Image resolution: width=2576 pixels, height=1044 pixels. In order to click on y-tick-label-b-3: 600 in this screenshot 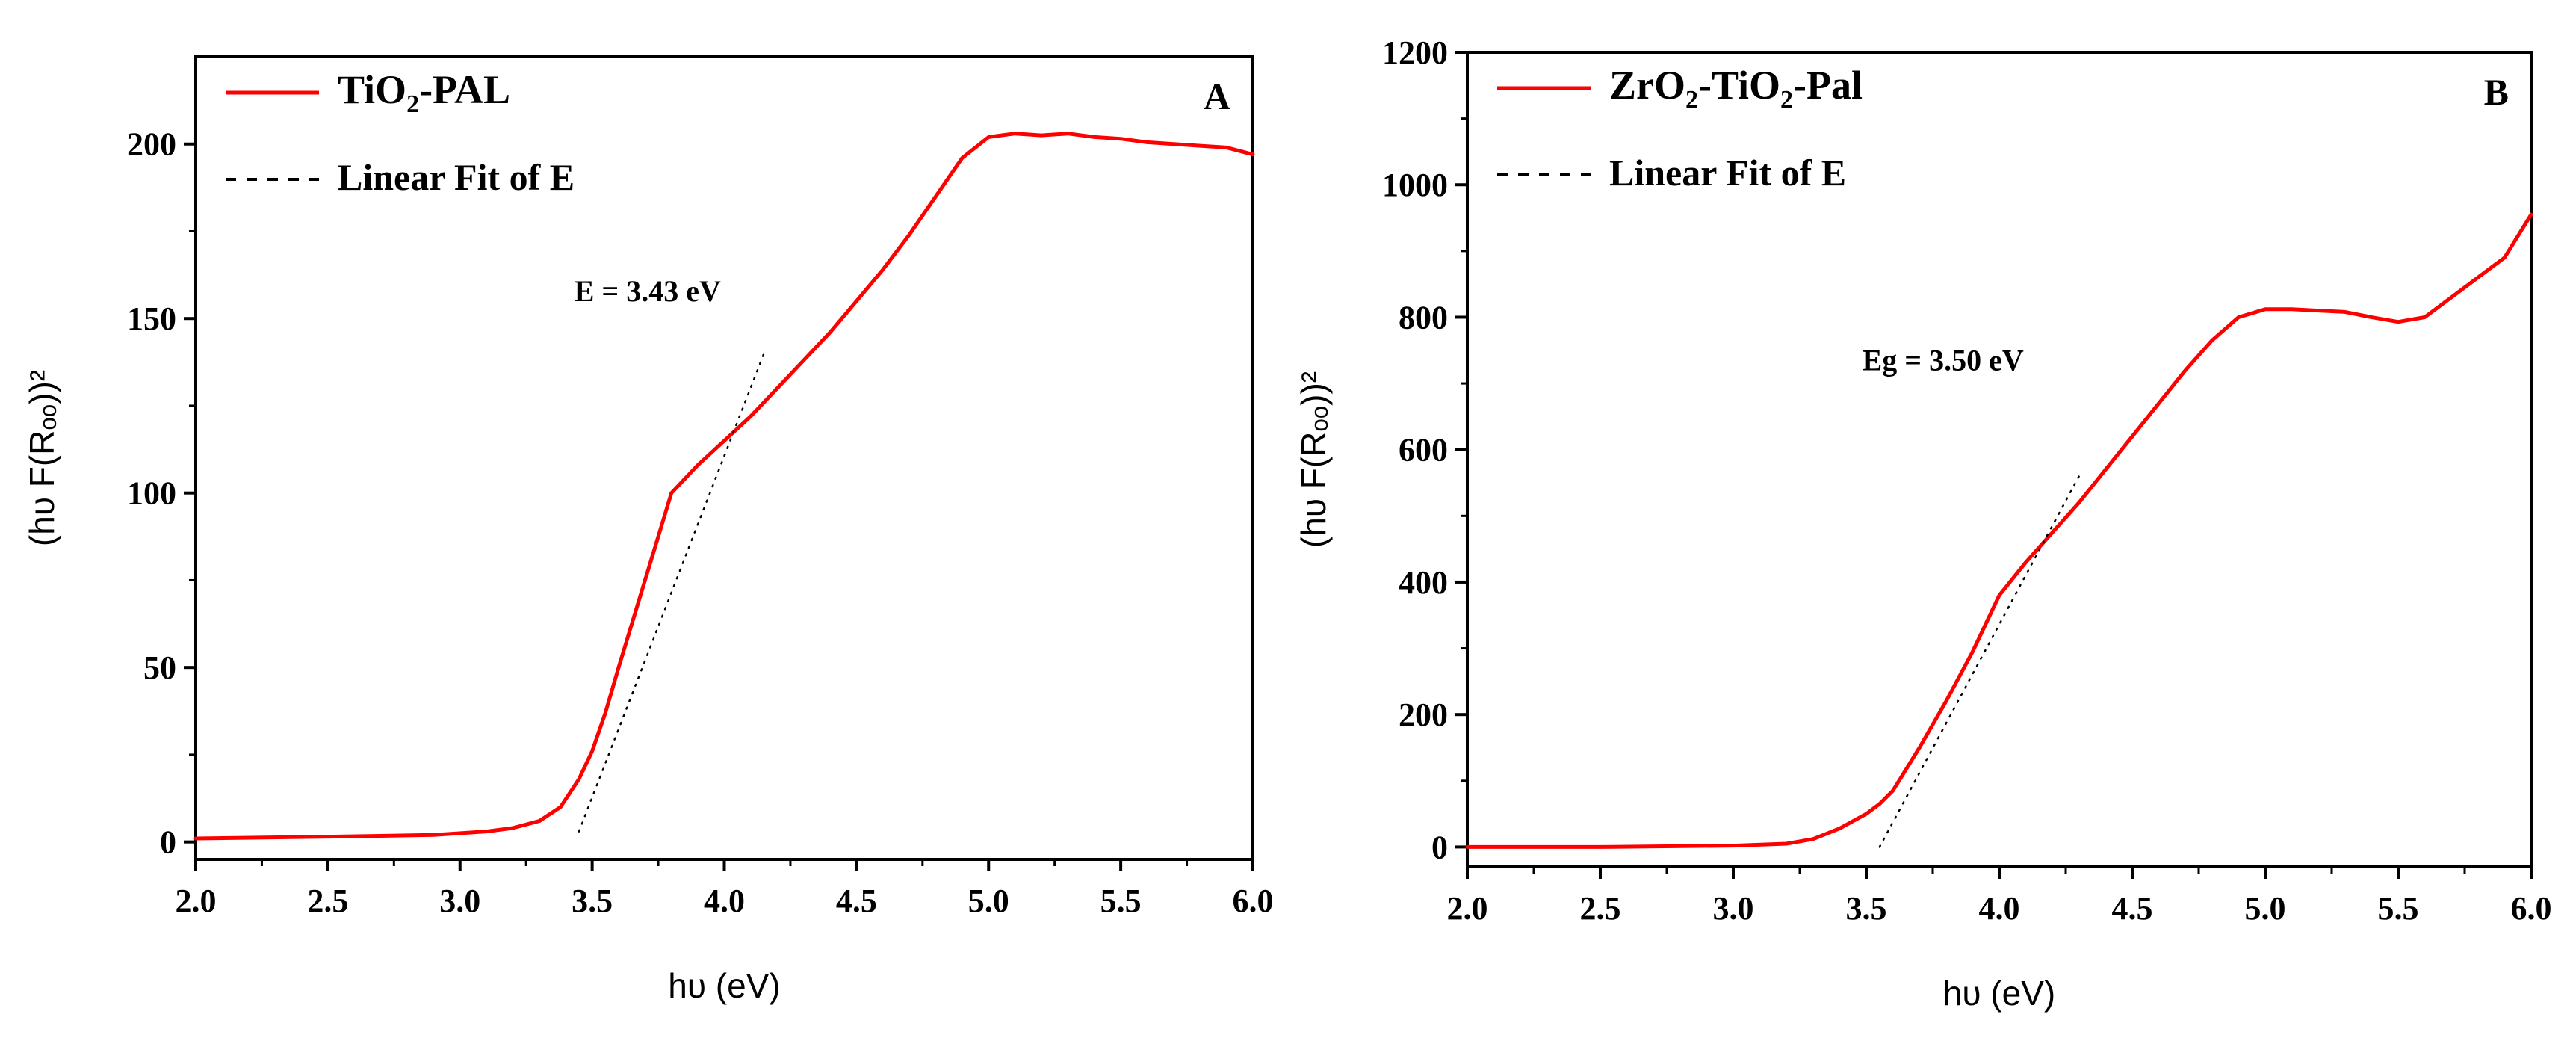, I will do `click(1423, 450)`.